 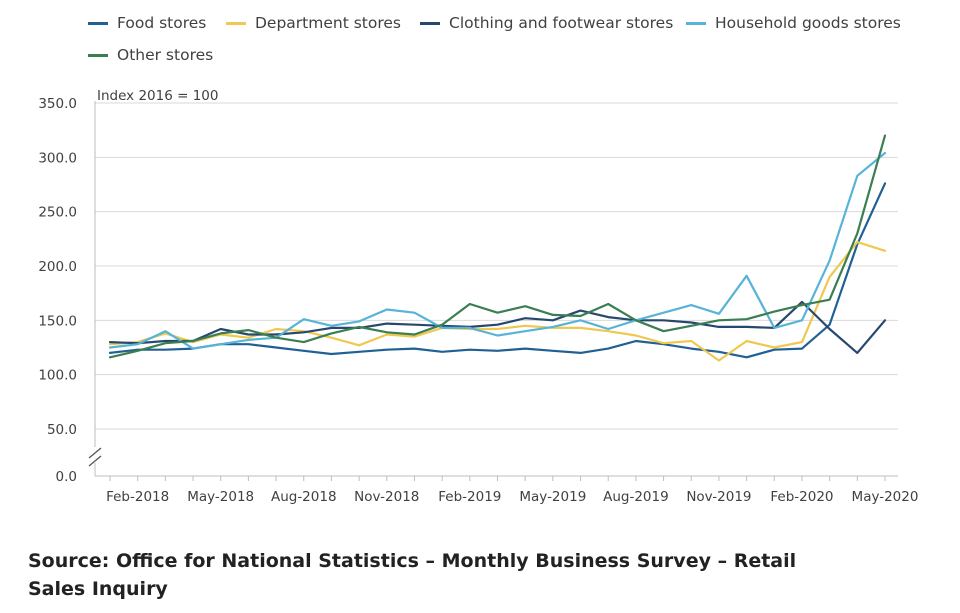 I want to click on x-tick-label: Nov-2019, so click(x=718, y=497).